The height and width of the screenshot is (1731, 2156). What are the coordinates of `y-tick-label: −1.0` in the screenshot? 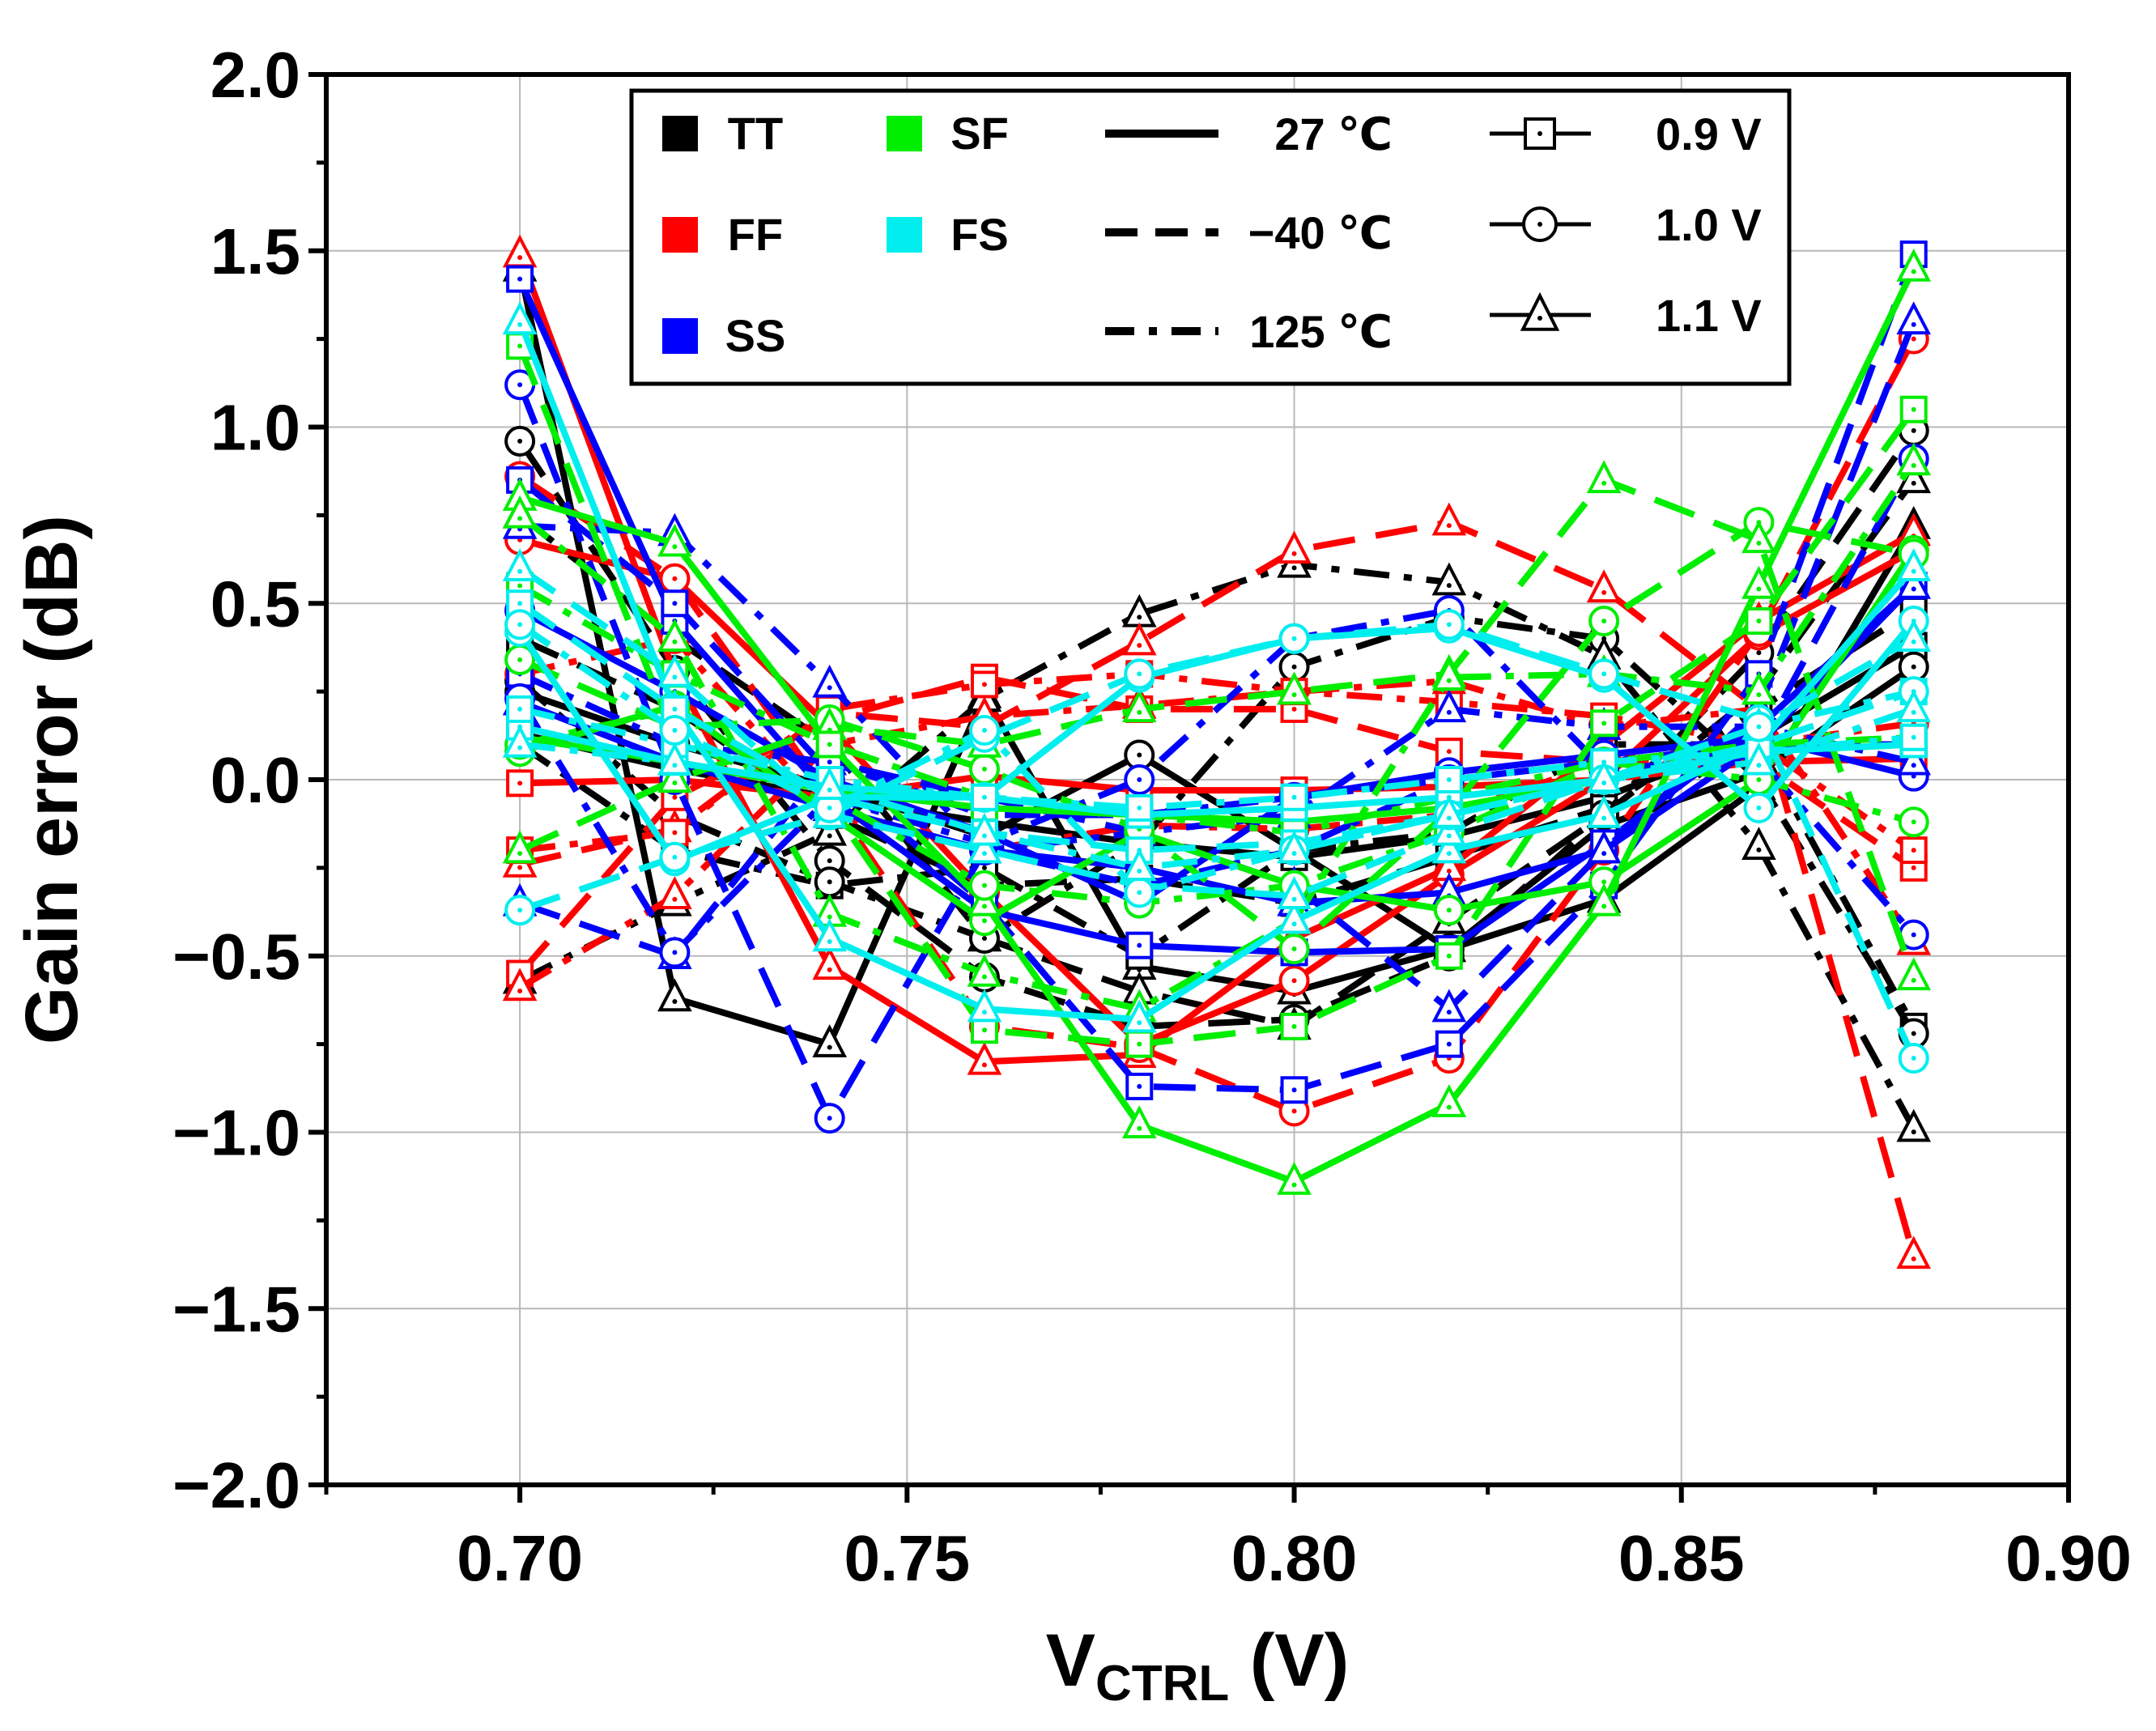 It's located at (236, 1133).